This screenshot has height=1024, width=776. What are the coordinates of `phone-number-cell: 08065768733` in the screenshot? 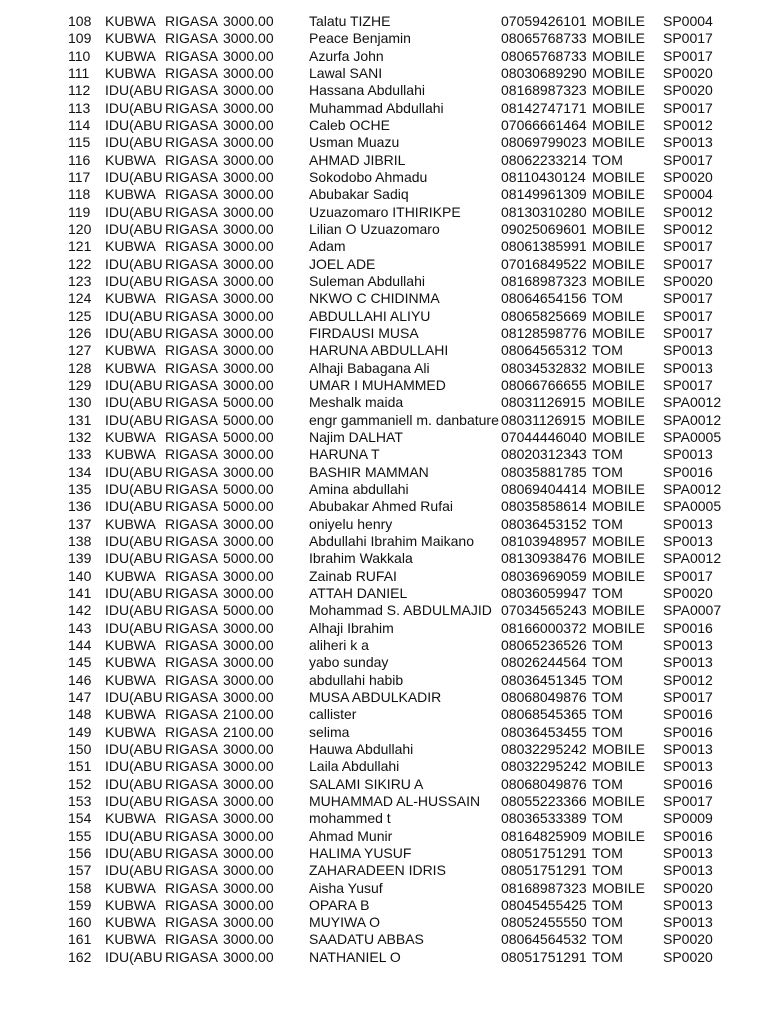 It's located at (544, 38).